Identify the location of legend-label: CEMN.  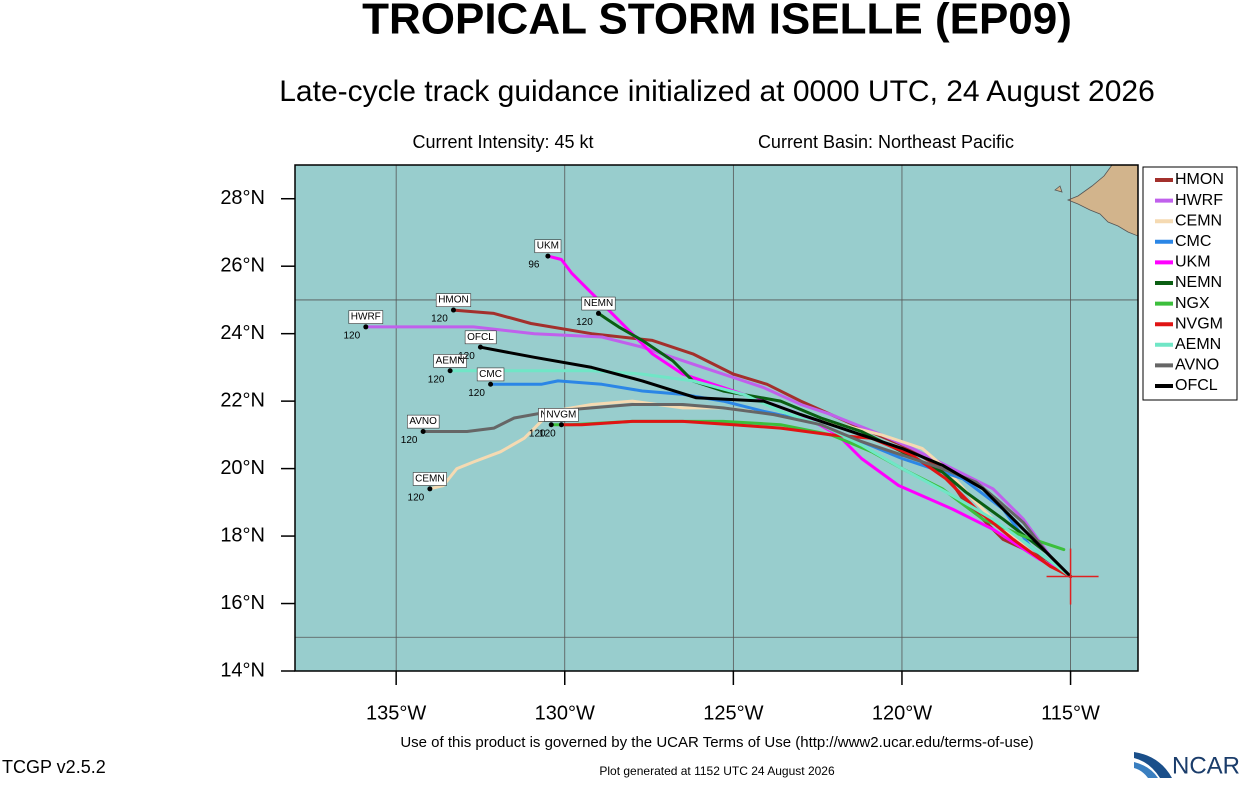
(1198, 220).